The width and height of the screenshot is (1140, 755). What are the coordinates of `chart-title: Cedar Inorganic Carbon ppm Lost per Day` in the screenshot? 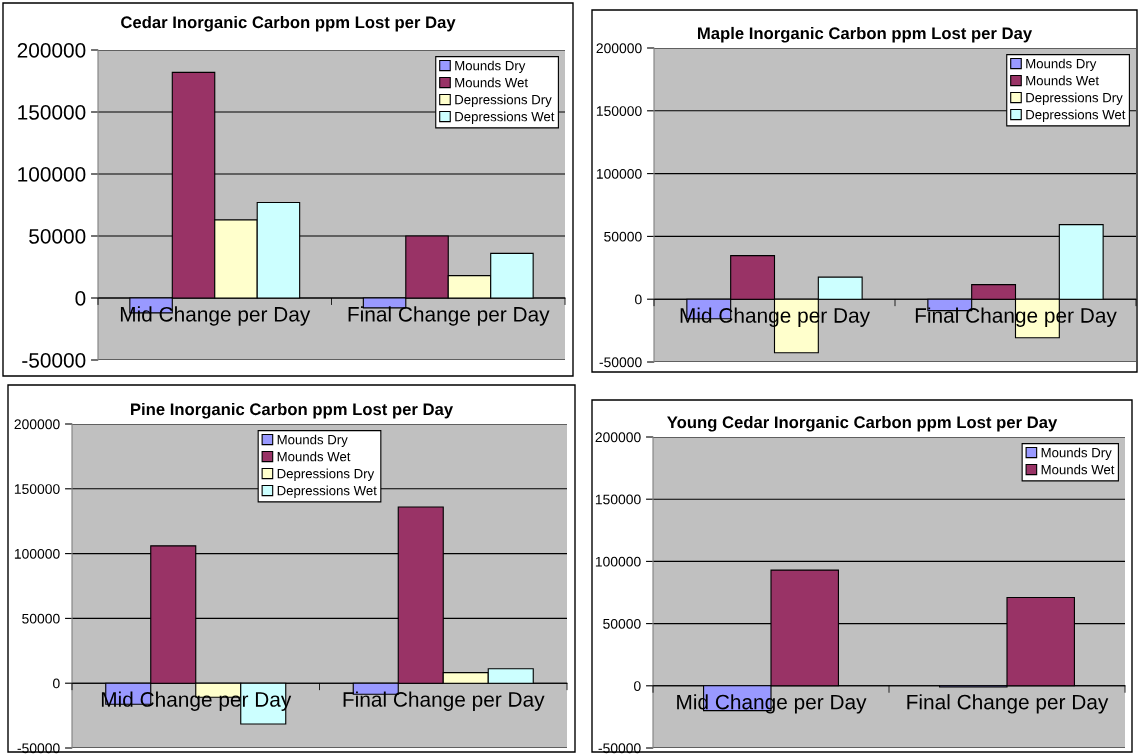 It's located at (288, 23).